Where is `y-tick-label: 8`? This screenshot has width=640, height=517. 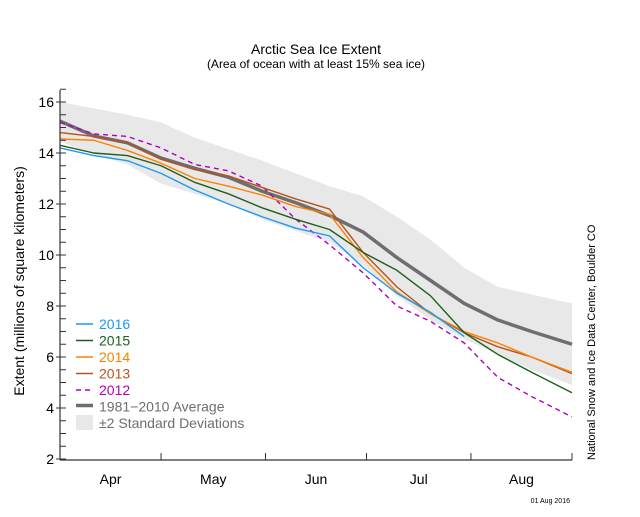
y-tick-label: 8 is located at coordinates (50, 306).